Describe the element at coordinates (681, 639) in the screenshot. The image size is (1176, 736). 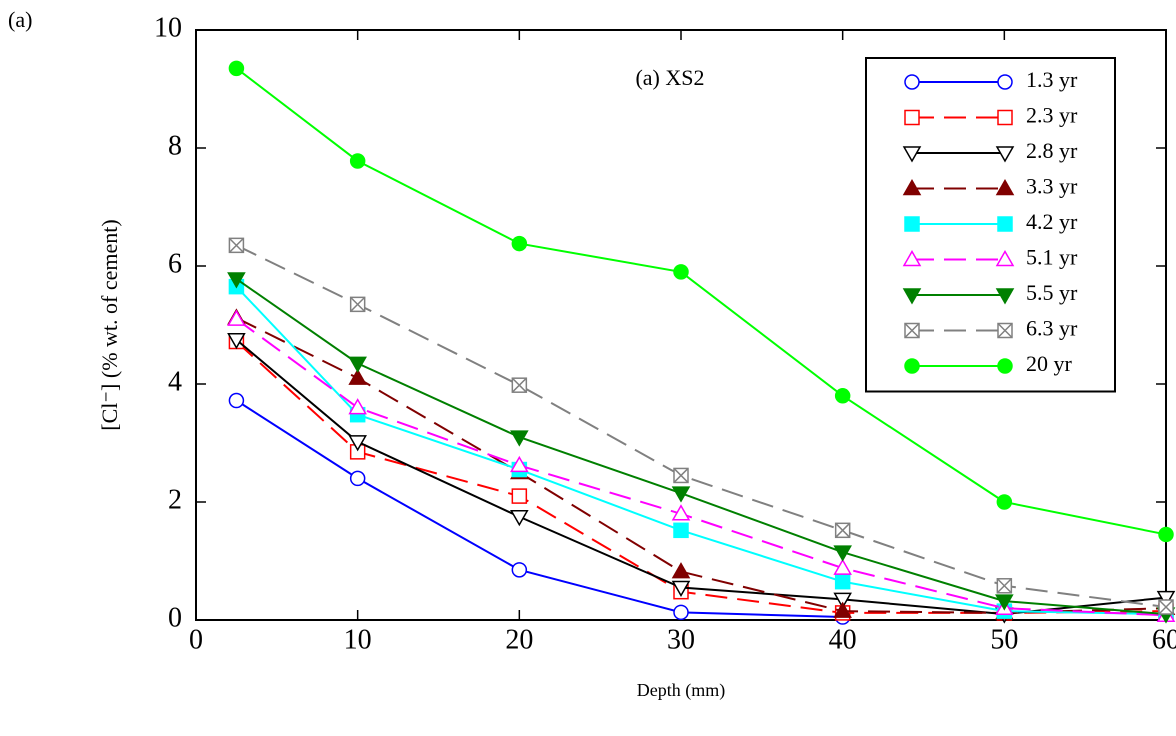
I see `x-tick-label: 30` at that location.